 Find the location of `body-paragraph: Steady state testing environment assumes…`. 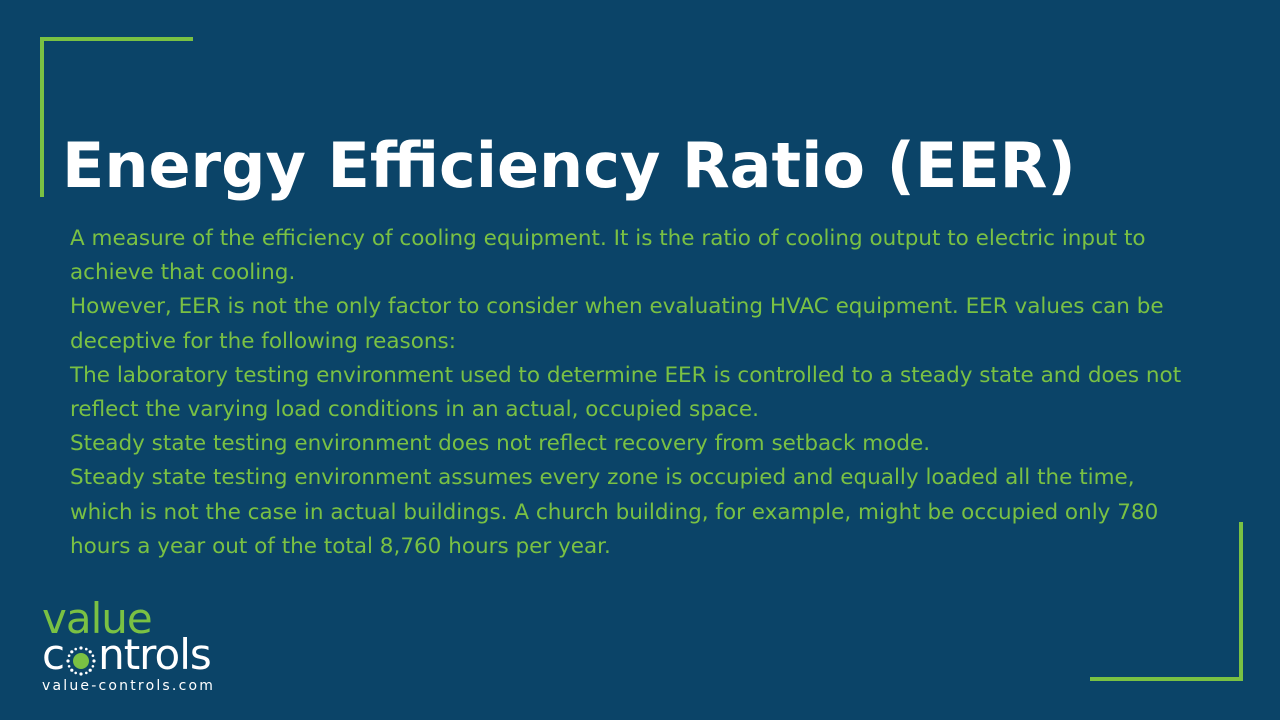

body-paragraph: Steady state testing environment assumes… is located at coordinates (614, 512).